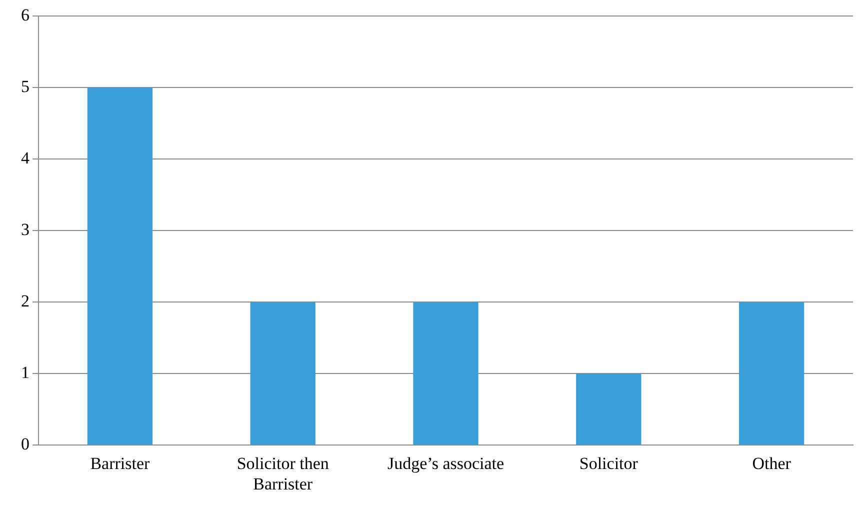 The width and height of the screenshot is (861, 506). Describe the element at coordinates (772, 463) in the screenshot. I see `x-tick-label: Other` at that location.